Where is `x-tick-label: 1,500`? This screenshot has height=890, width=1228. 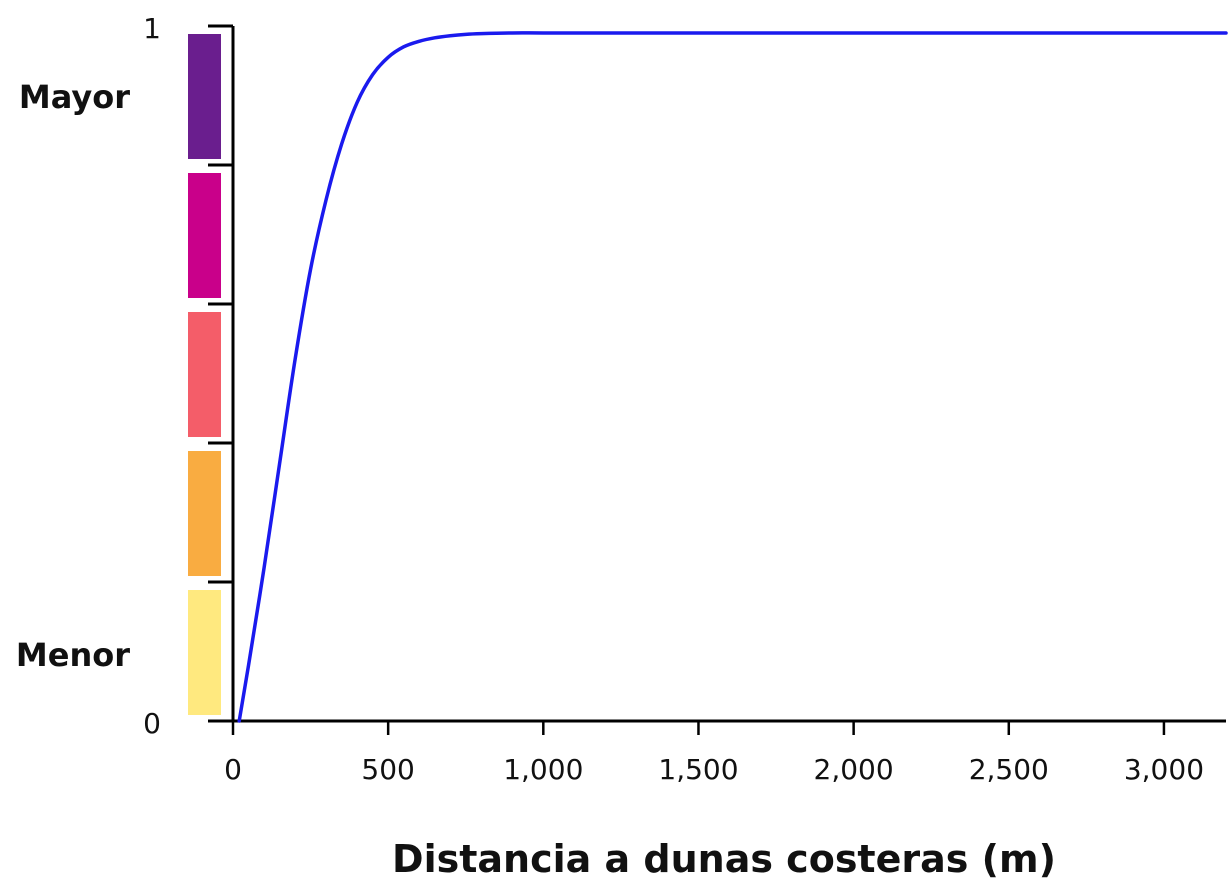
x-tick-label: 1,500 is located at coordinates (698, 769).